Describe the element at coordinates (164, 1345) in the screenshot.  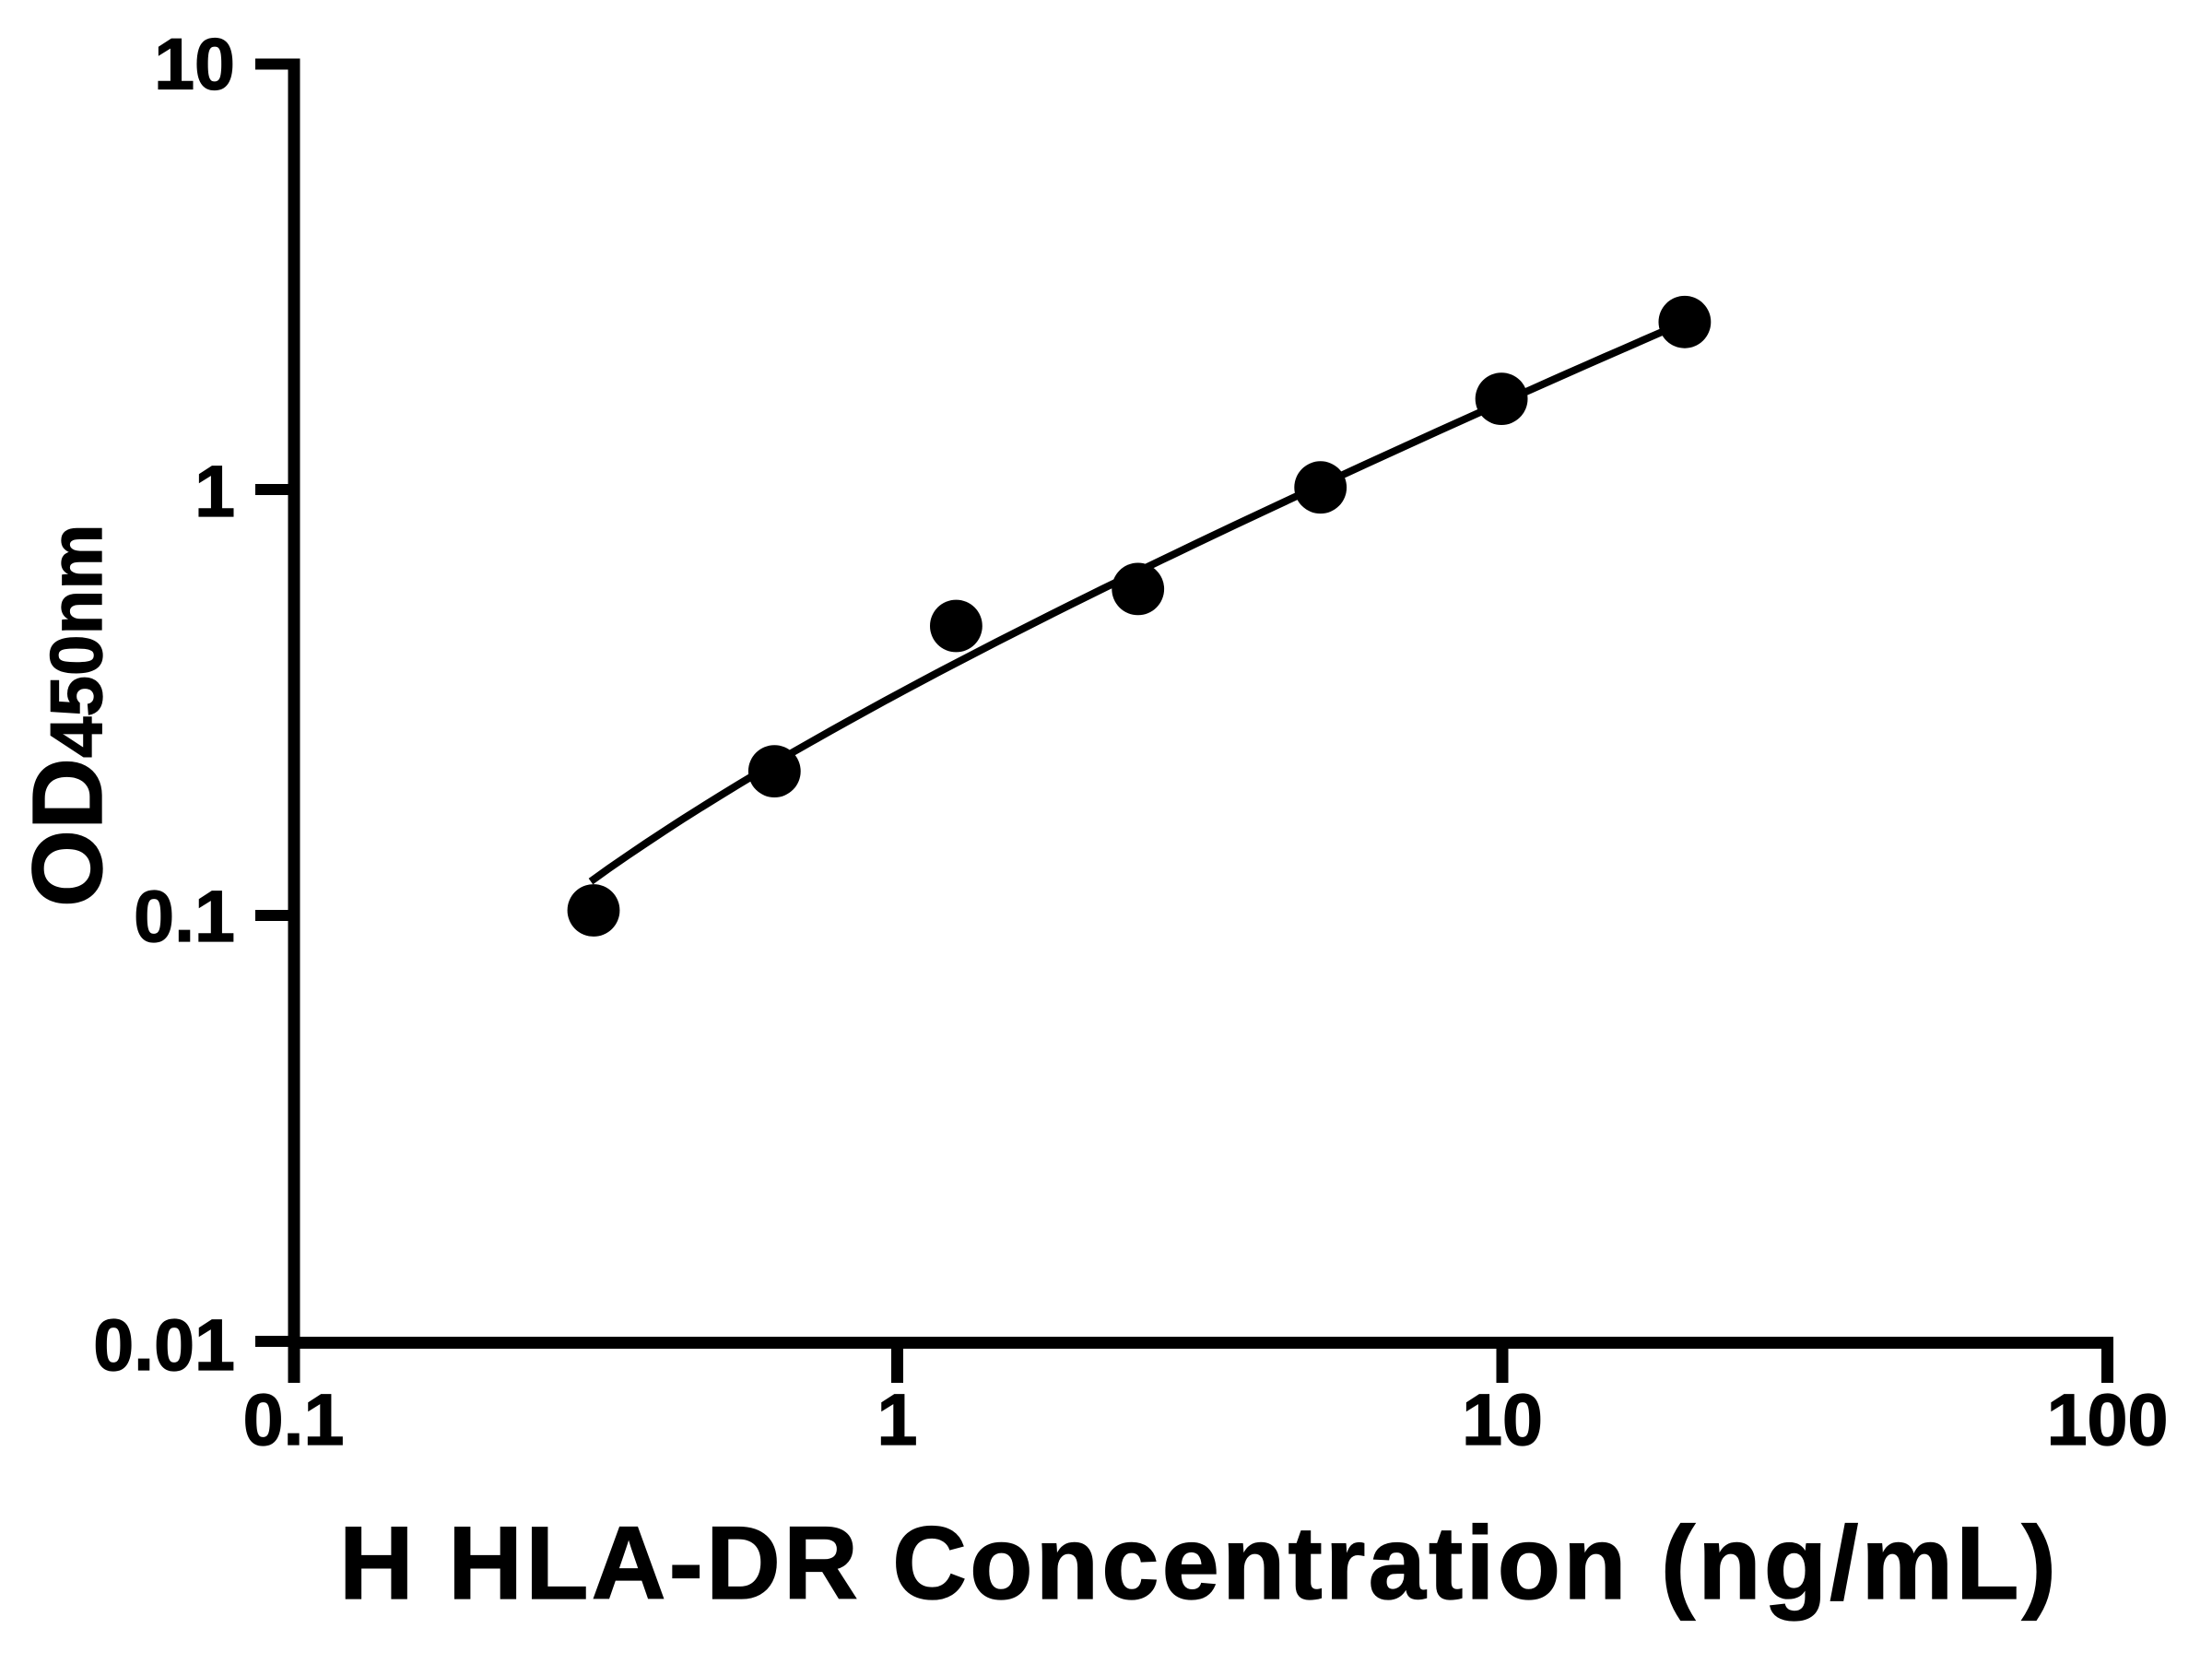
I see `svg-text: 0.01` at that location.